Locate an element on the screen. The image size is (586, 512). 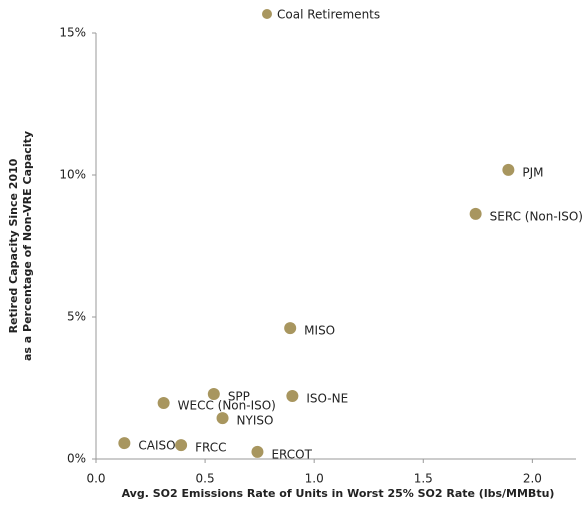
point-label: WECC (Non-ISO) is located at coordinates (227, 406).